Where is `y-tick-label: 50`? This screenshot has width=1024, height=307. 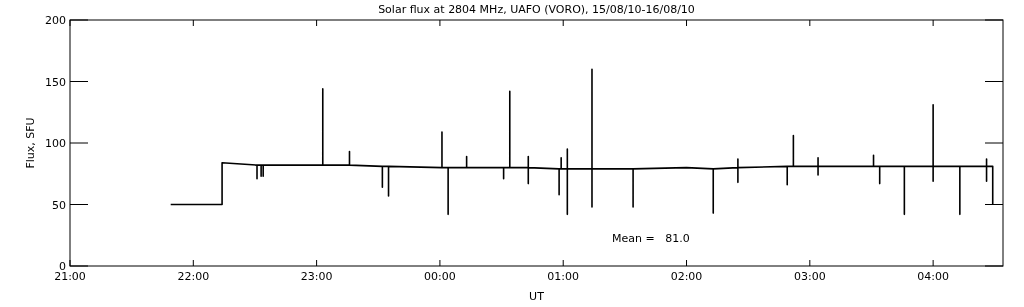
y-tick-label: 50 is located at coordinates (59, 205).